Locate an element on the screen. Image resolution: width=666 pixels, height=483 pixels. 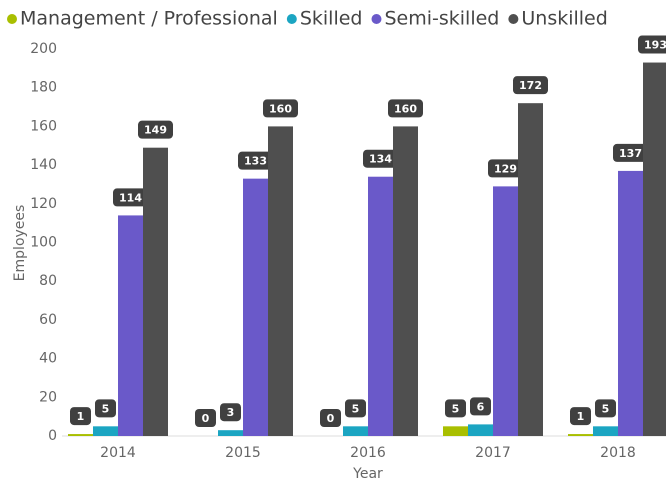
value-label: 133 is located at coordinates (255, 161).